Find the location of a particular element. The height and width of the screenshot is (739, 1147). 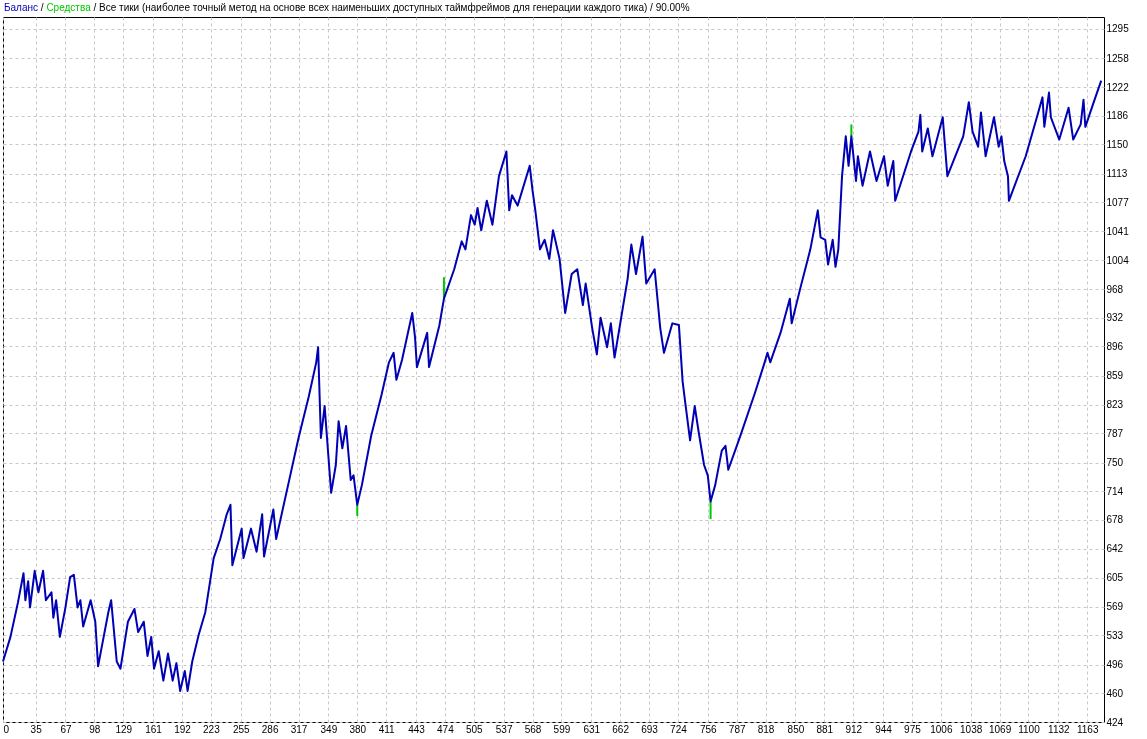

x-tick-label: 1038 is located at coordinates (971, 729).